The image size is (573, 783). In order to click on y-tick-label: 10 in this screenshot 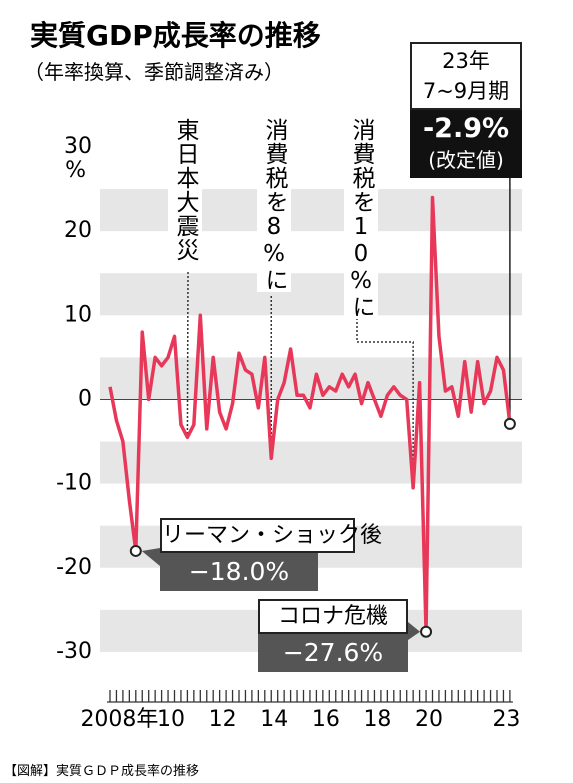, I will do `click(78, 314)`.